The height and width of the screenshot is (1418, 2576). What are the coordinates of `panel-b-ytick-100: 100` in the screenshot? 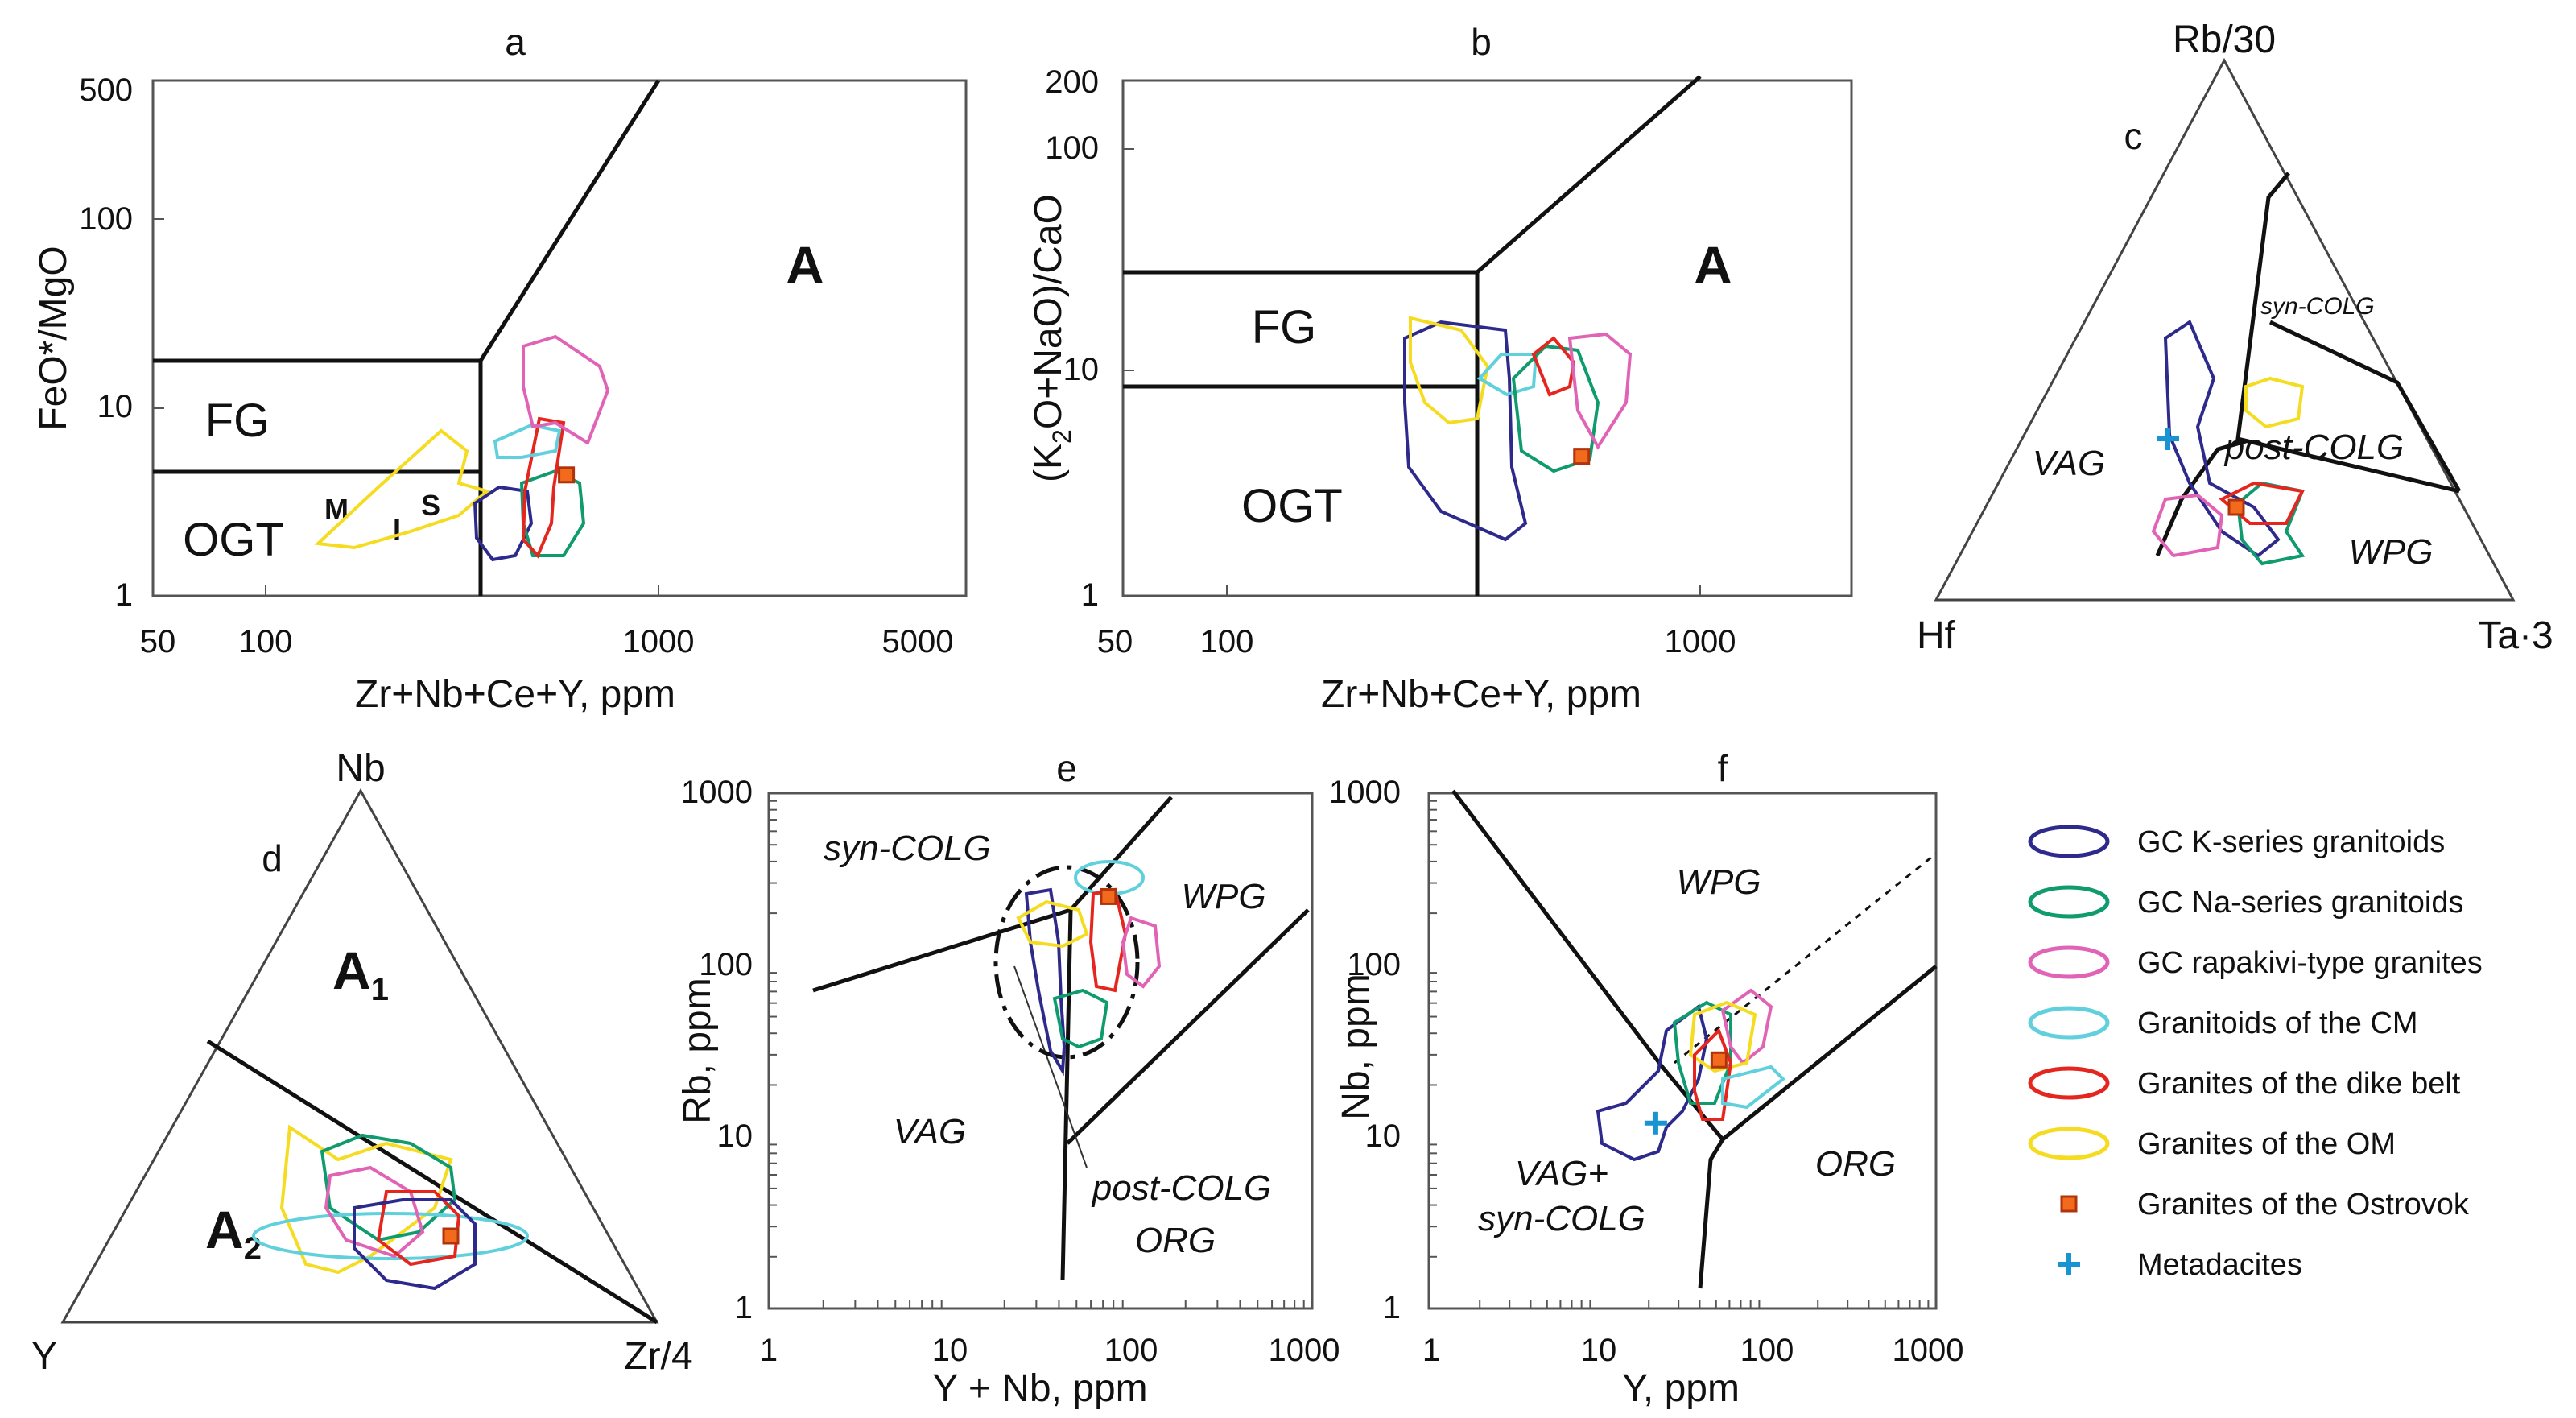 It's located at (1072, 148).